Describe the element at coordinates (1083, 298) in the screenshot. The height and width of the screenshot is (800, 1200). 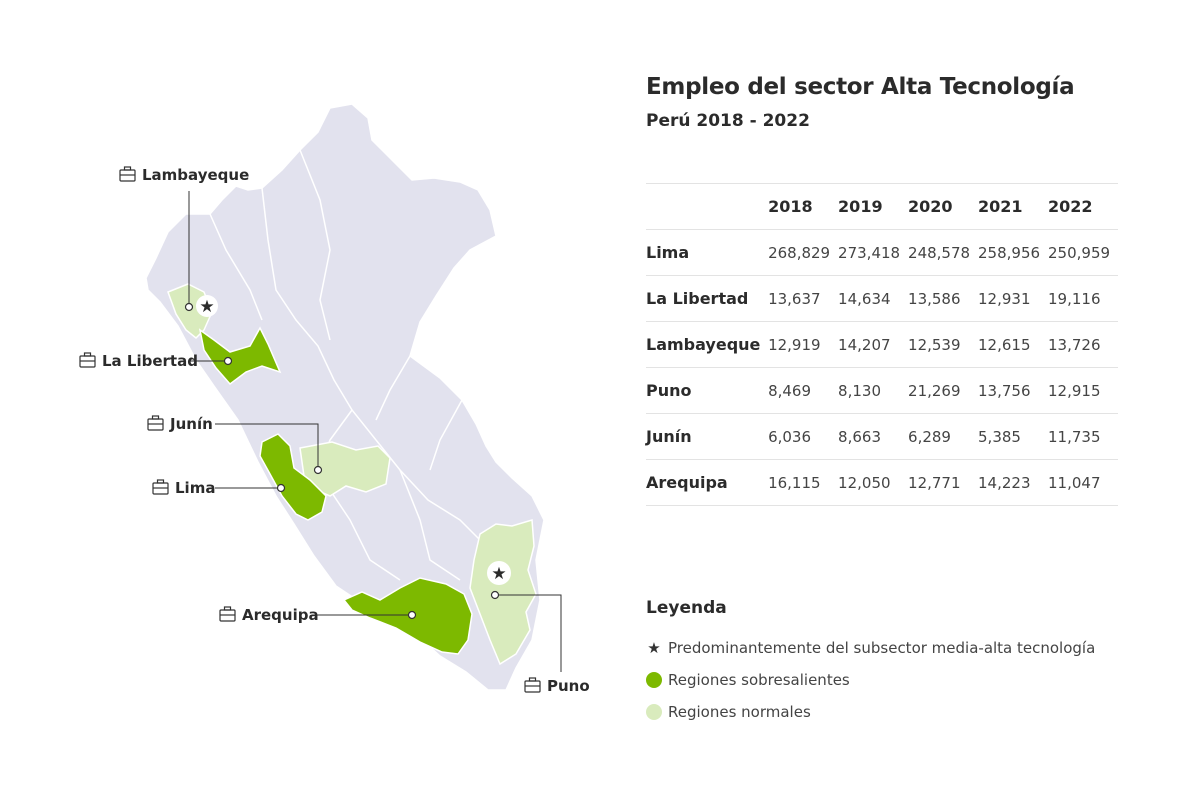
I see `cell-value: 19,116` at that location.